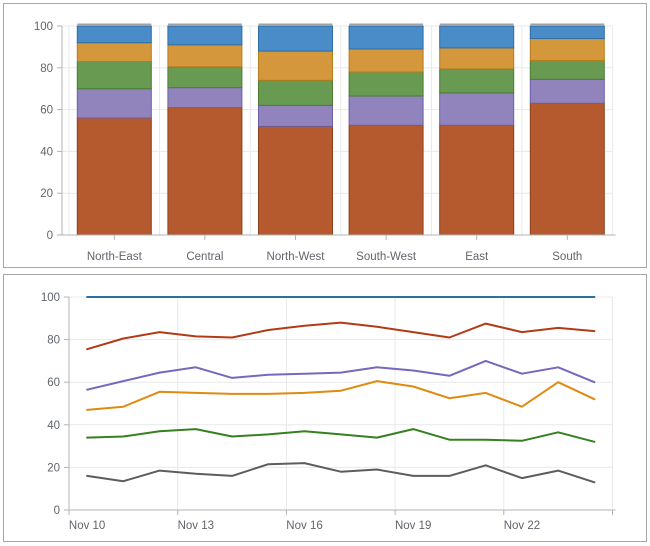 This screenshot has width=650, height=546. Describe the element at coordinates (341, 395) in the screenshot. I see `line-series-orange` at that location.